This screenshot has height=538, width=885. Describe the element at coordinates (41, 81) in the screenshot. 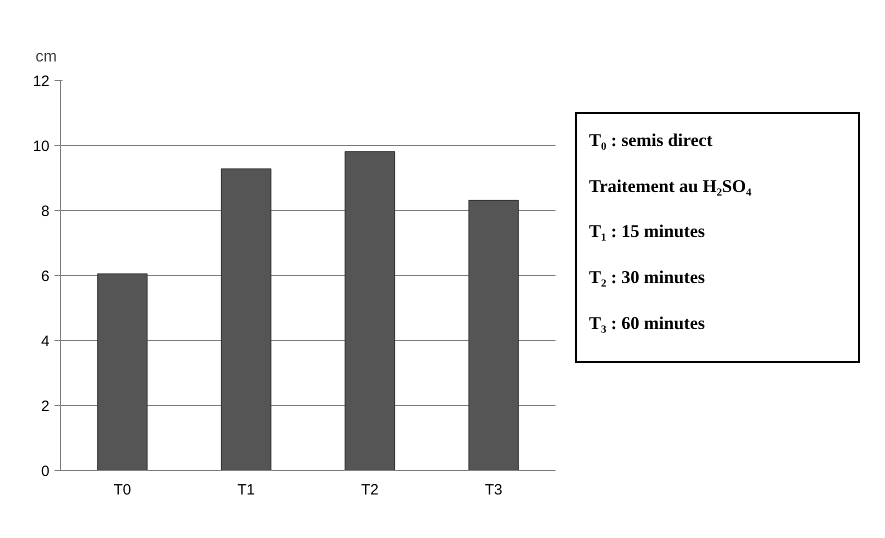

I see `y-tick-label: 12` at that location.